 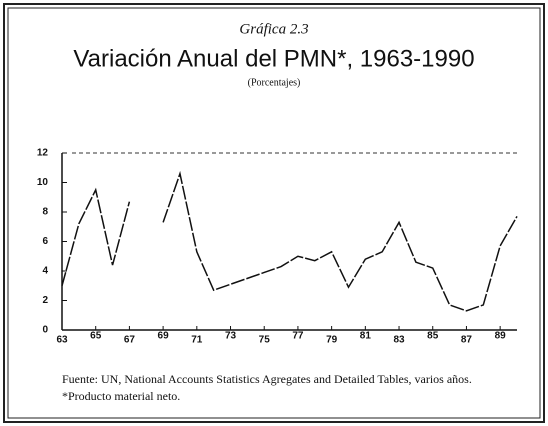 What do you see at coordinates (45, 300) in the screenshot?
I see `y-tick-label: 2` at bounding box center [45, 300].